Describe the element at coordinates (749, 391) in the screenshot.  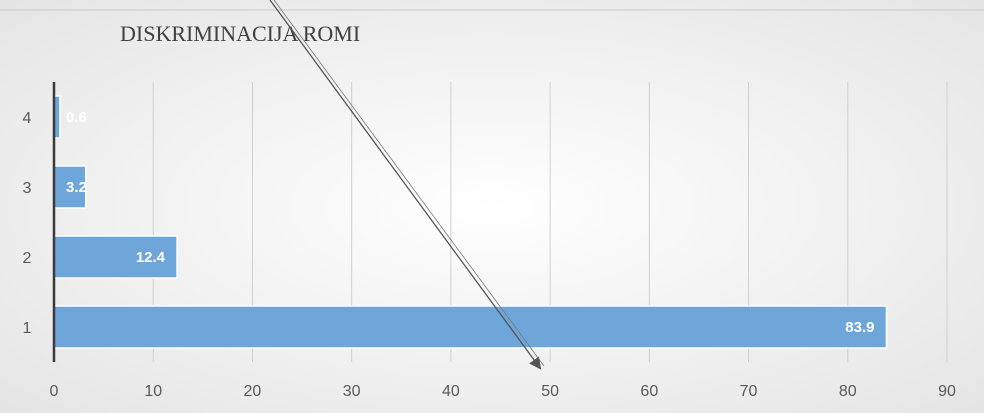
I see `x-tick-label: 70` at that location.